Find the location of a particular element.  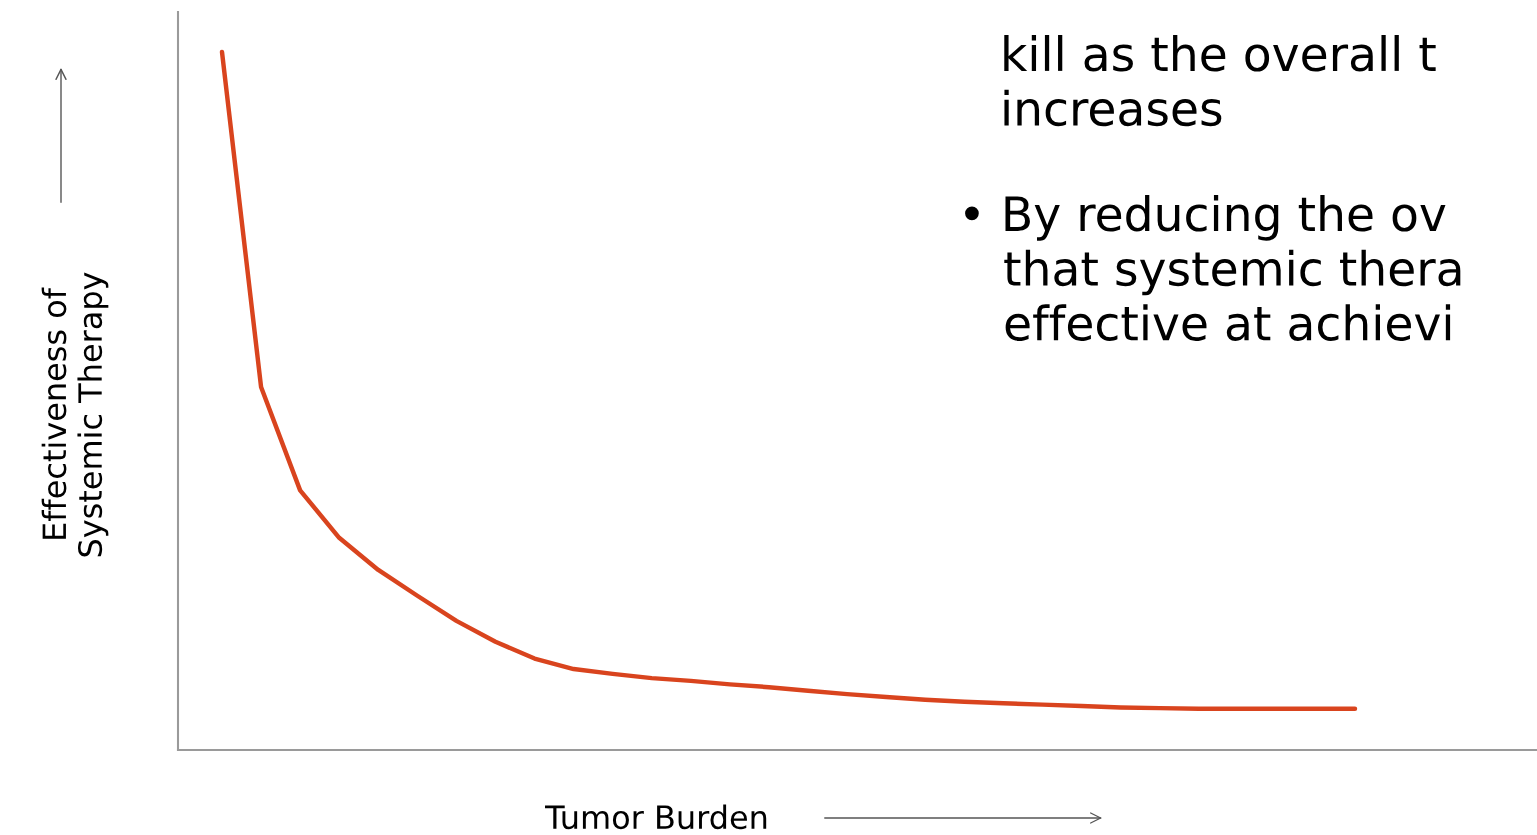

x-axis-title: Tumor Burden is located at coordinates (656, 817).